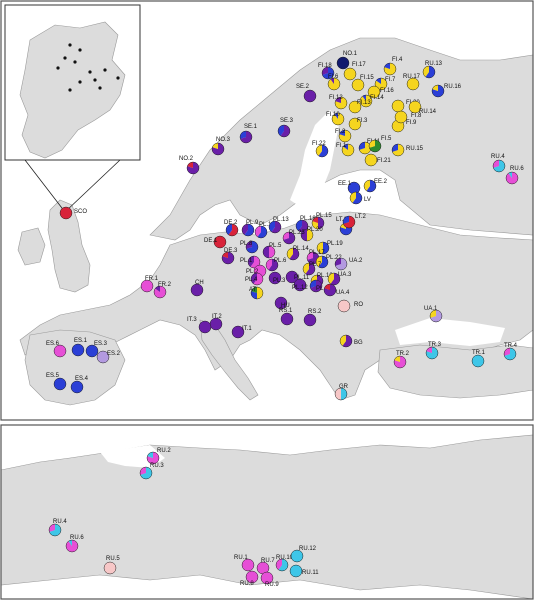 This screenshot has height=600, width=534. What do you see at coordinates (297, 233) in the screenshot?
I see `site-label: PL.23` at bounding box center [297, 233].